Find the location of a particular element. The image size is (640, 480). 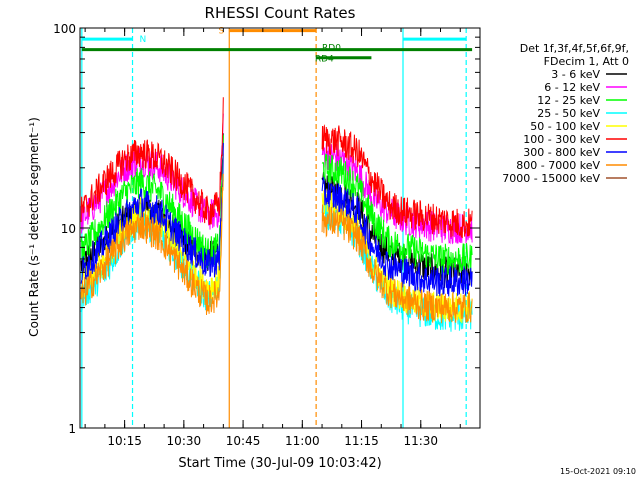

chart-title: RHESSI Count Rates is located at coordinates (280, 13).